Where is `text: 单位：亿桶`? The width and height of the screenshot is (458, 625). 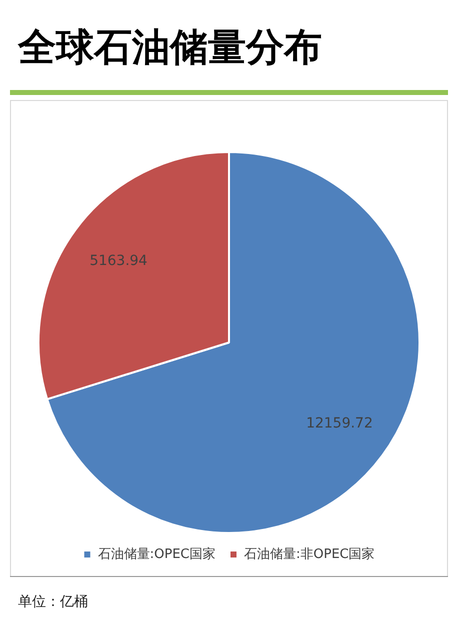 text: 单位：亿桶 is located at coordinates (53, 602).